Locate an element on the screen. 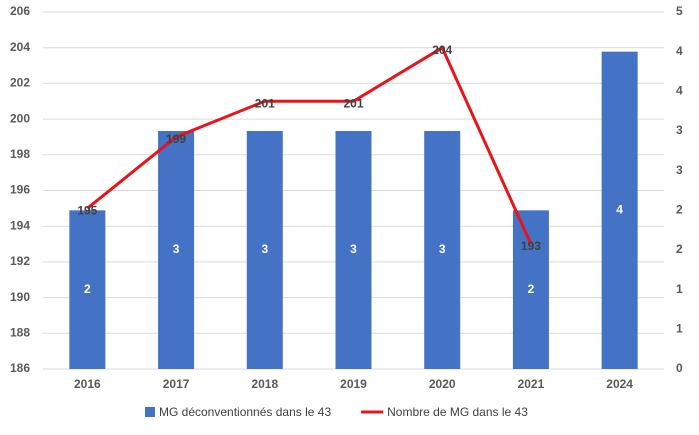 The height and width of the screenshot is (435, 699). y-tick-label: 192 is located at coordinates (20, 261).